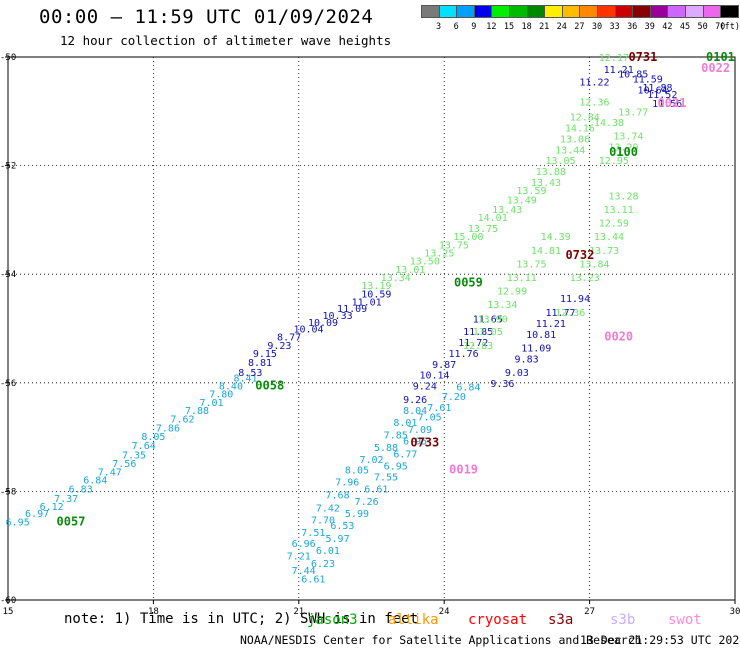 The height and width of the screenshot is (650, 740). What do you see at coordinates (575, 299) in the screenshot?
I see `wave-height-label: 11.94` at bounding box center [575, 299].